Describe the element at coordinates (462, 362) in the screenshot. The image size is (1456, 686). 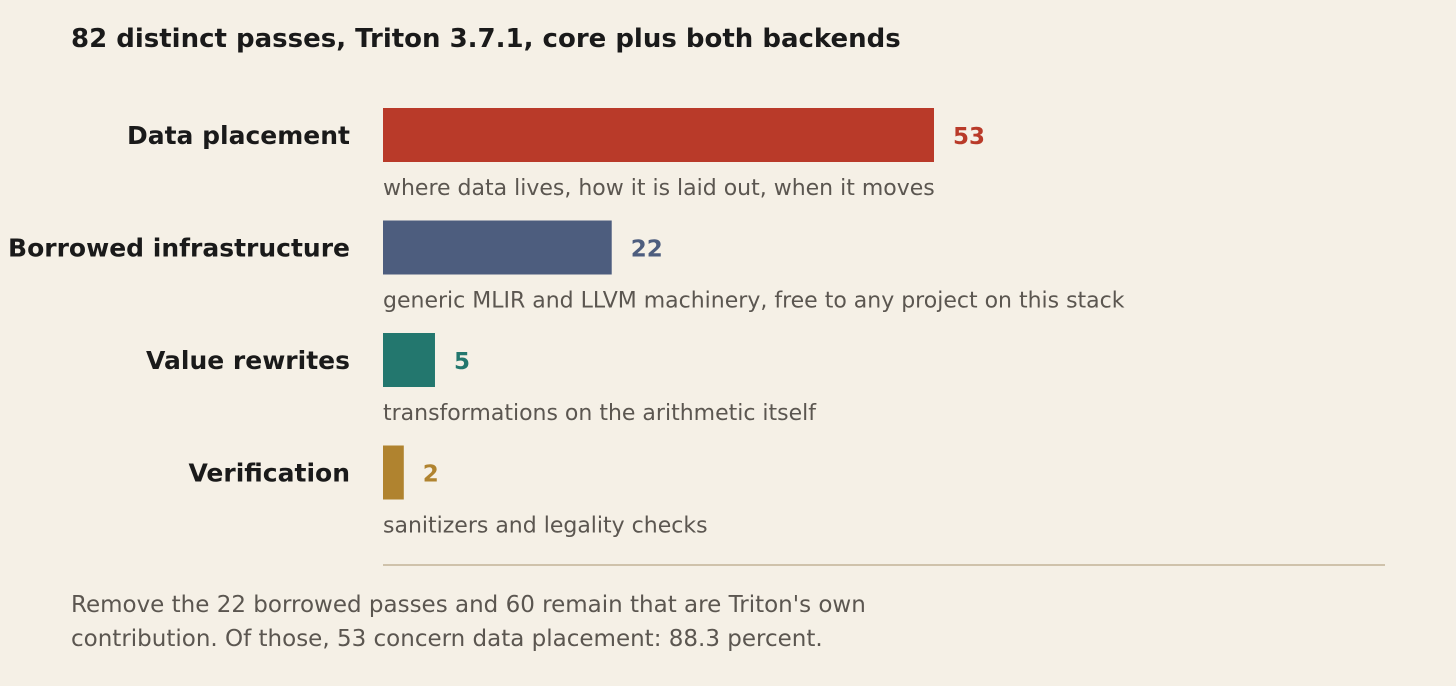
I see `value-label: 5` at that location.